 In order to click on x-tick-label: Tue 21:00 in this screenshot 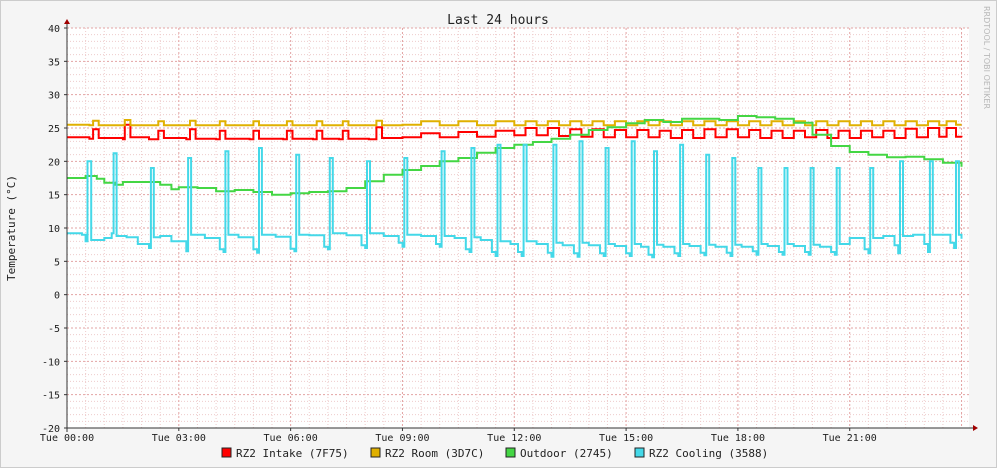, I will do `click(850, 438)`.